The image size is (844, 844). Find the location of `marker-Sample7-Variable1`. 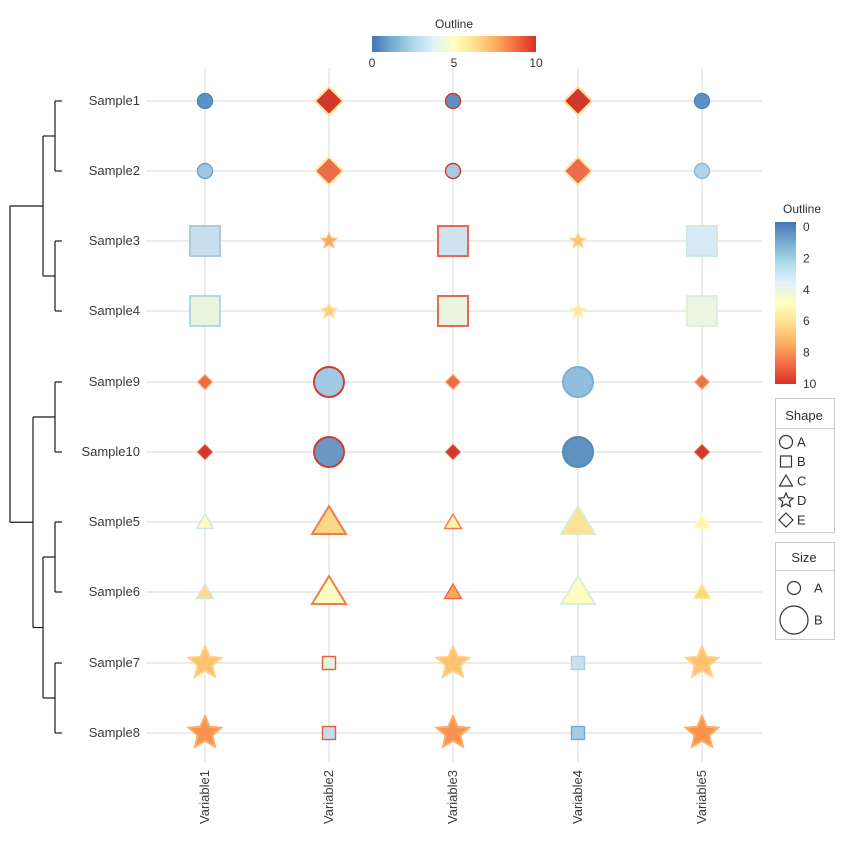

marker-Sample7-Variable1 is located at coordinates (205, 661).